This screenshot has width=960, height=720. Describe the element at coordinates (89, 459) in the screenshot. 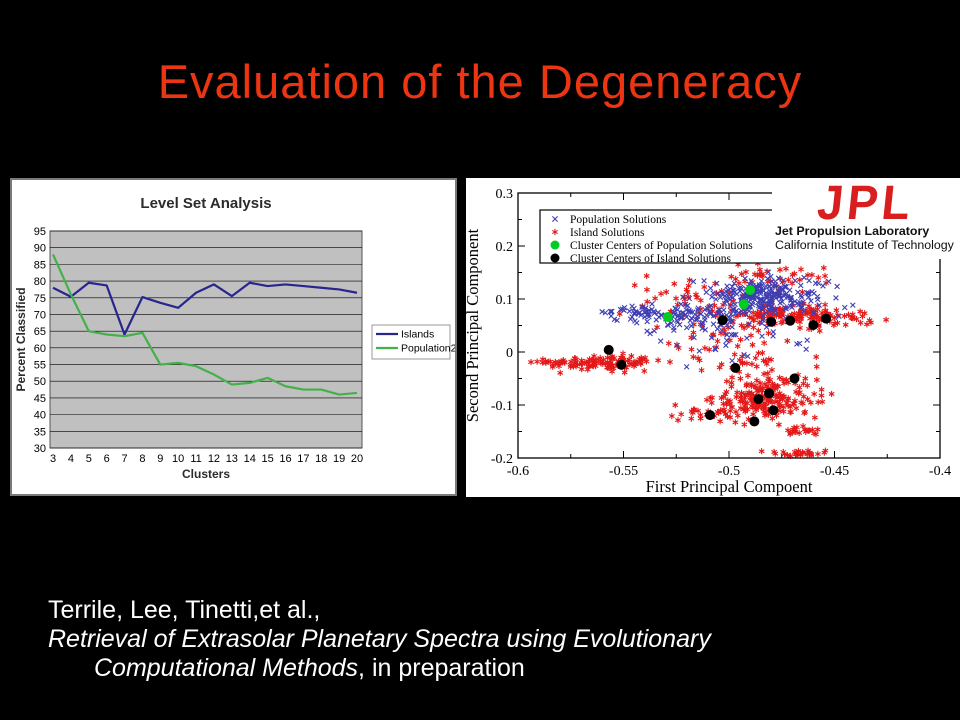

I see `svg-text: 5` at that location.